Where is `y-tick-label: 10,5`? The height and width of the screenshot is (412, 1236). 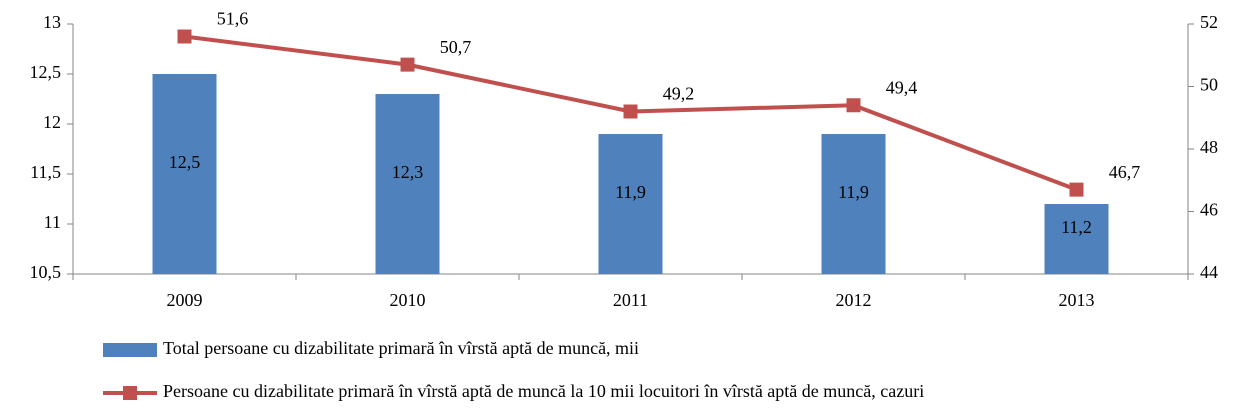 y-tick-label: 10,5 is located at coordinates (46, 272).